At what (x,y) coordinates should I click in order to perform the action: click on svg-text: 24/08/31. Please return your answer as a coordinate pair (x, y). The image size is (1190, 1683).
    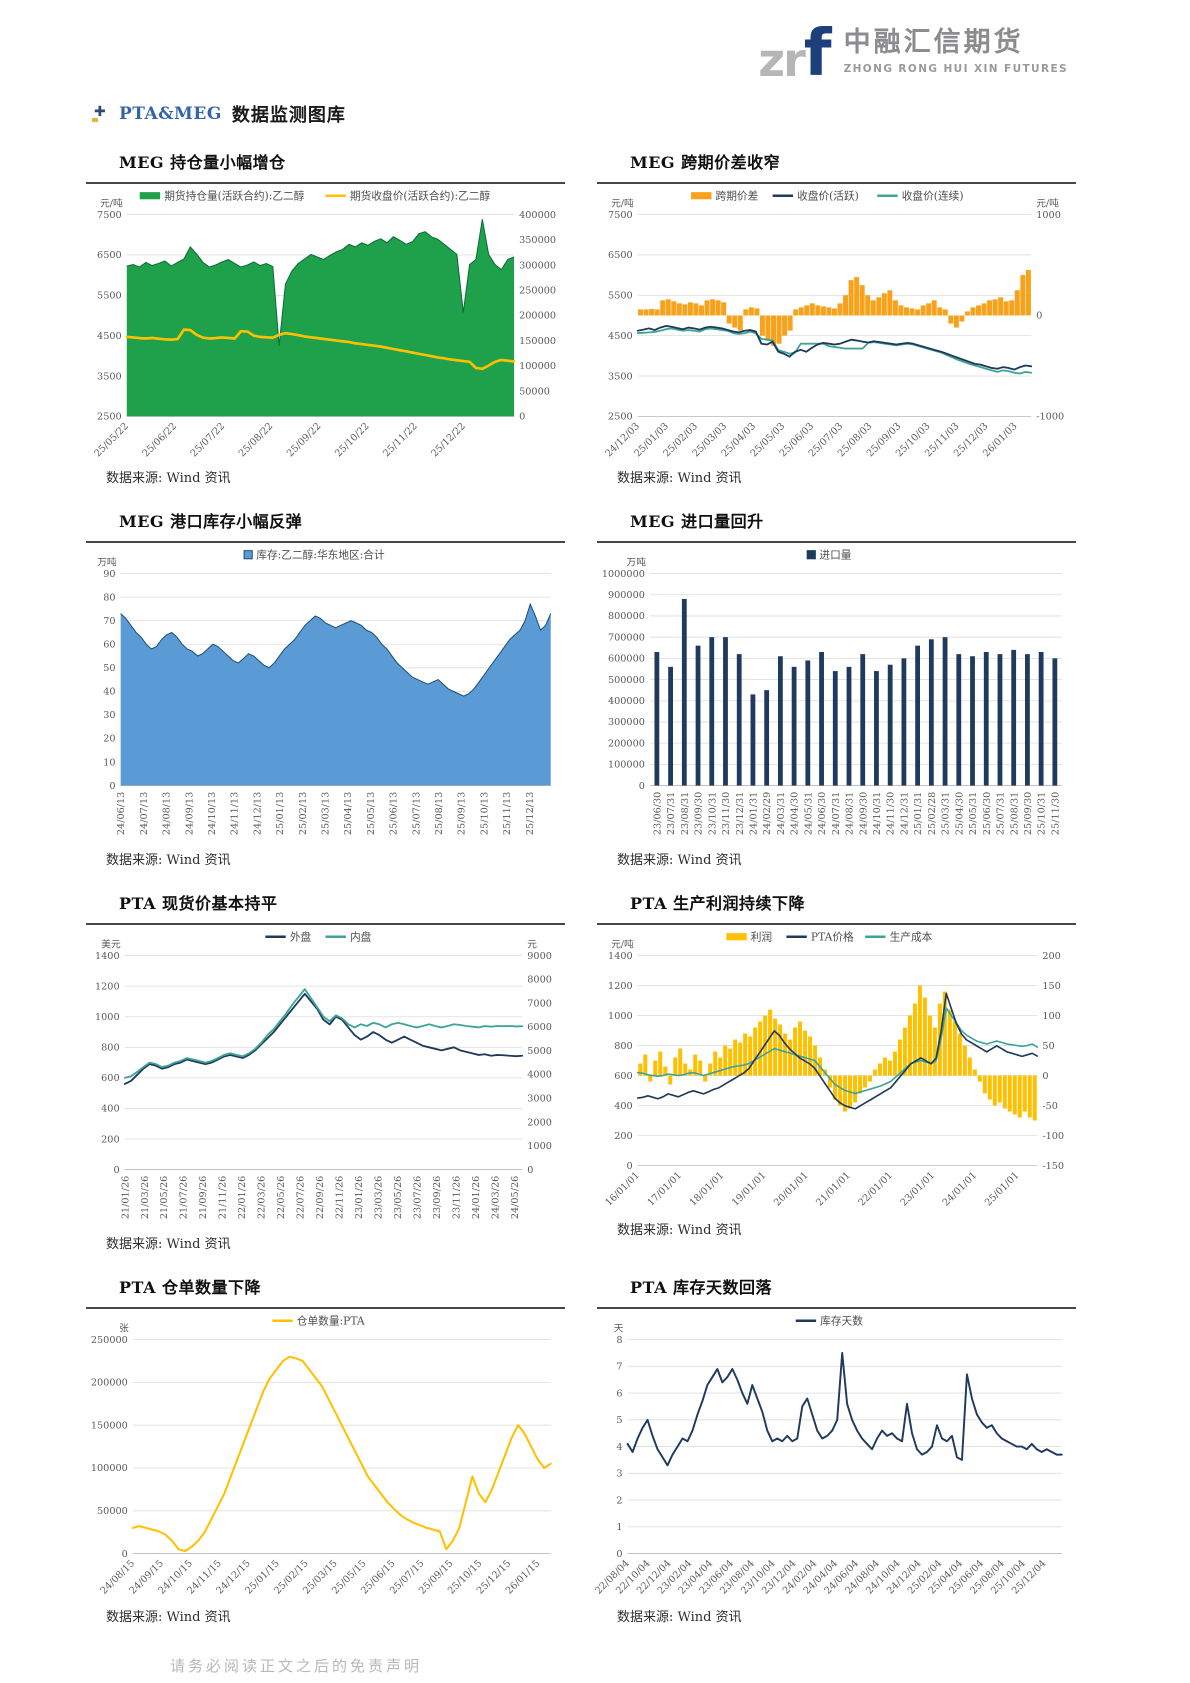
    Looking at the image, I should click on (850, 813).